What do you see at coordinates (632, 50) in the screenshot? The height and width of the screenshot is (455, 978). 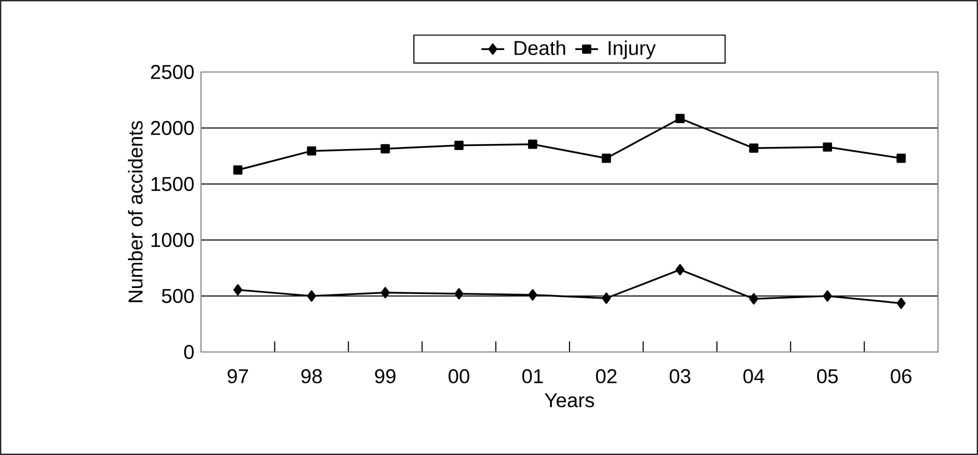 I see `legend-label: Injury` at bounding box center [632, 50].